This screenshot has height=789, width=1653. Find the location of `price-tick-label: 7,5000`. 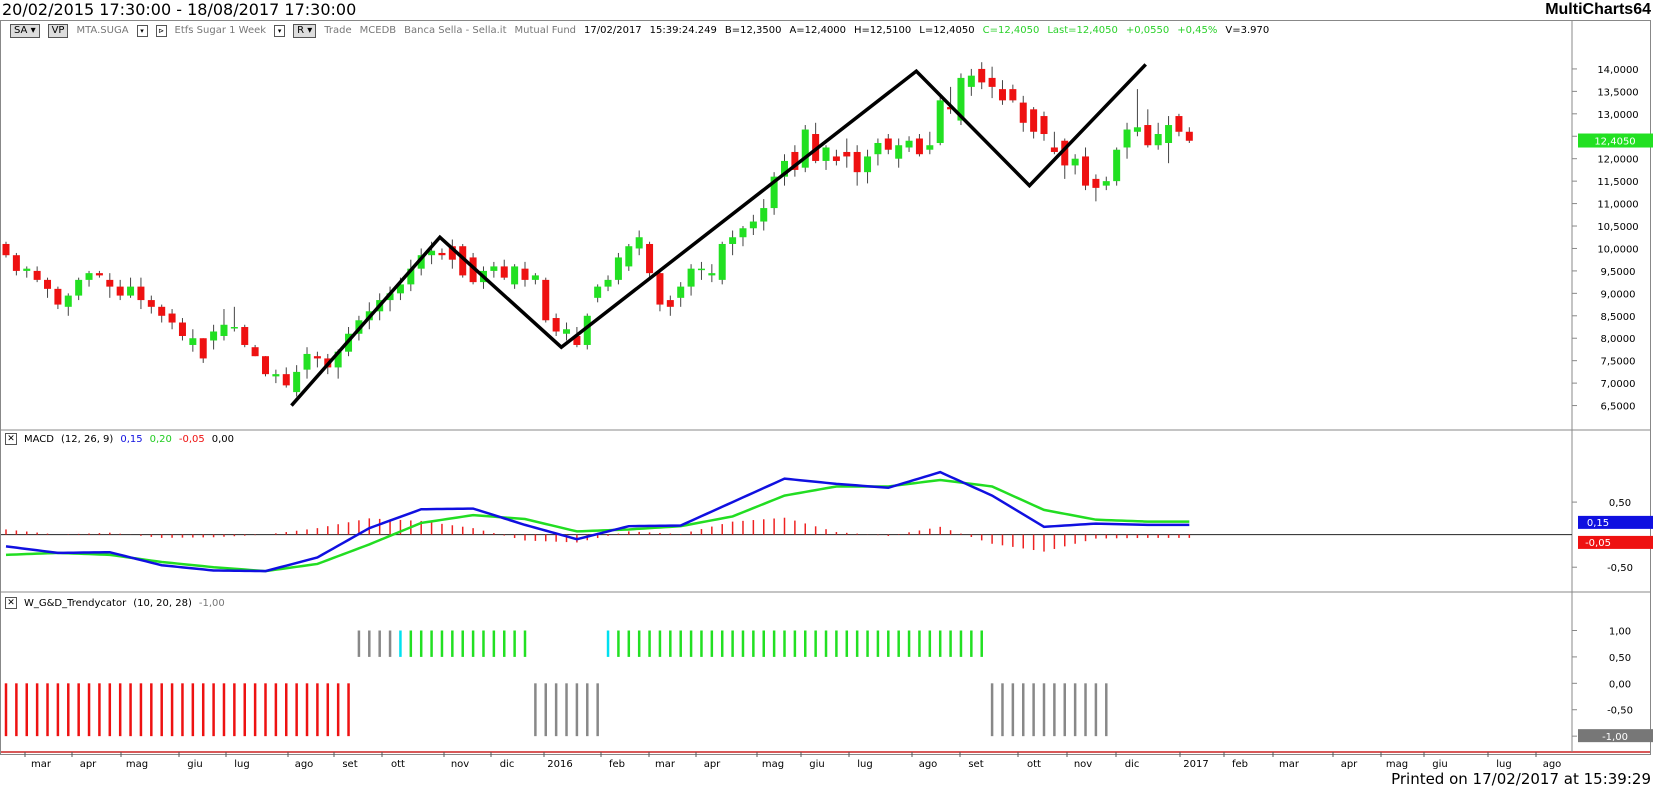

price-tick-label: 7,5000 is located at coordinates (1618, 362).